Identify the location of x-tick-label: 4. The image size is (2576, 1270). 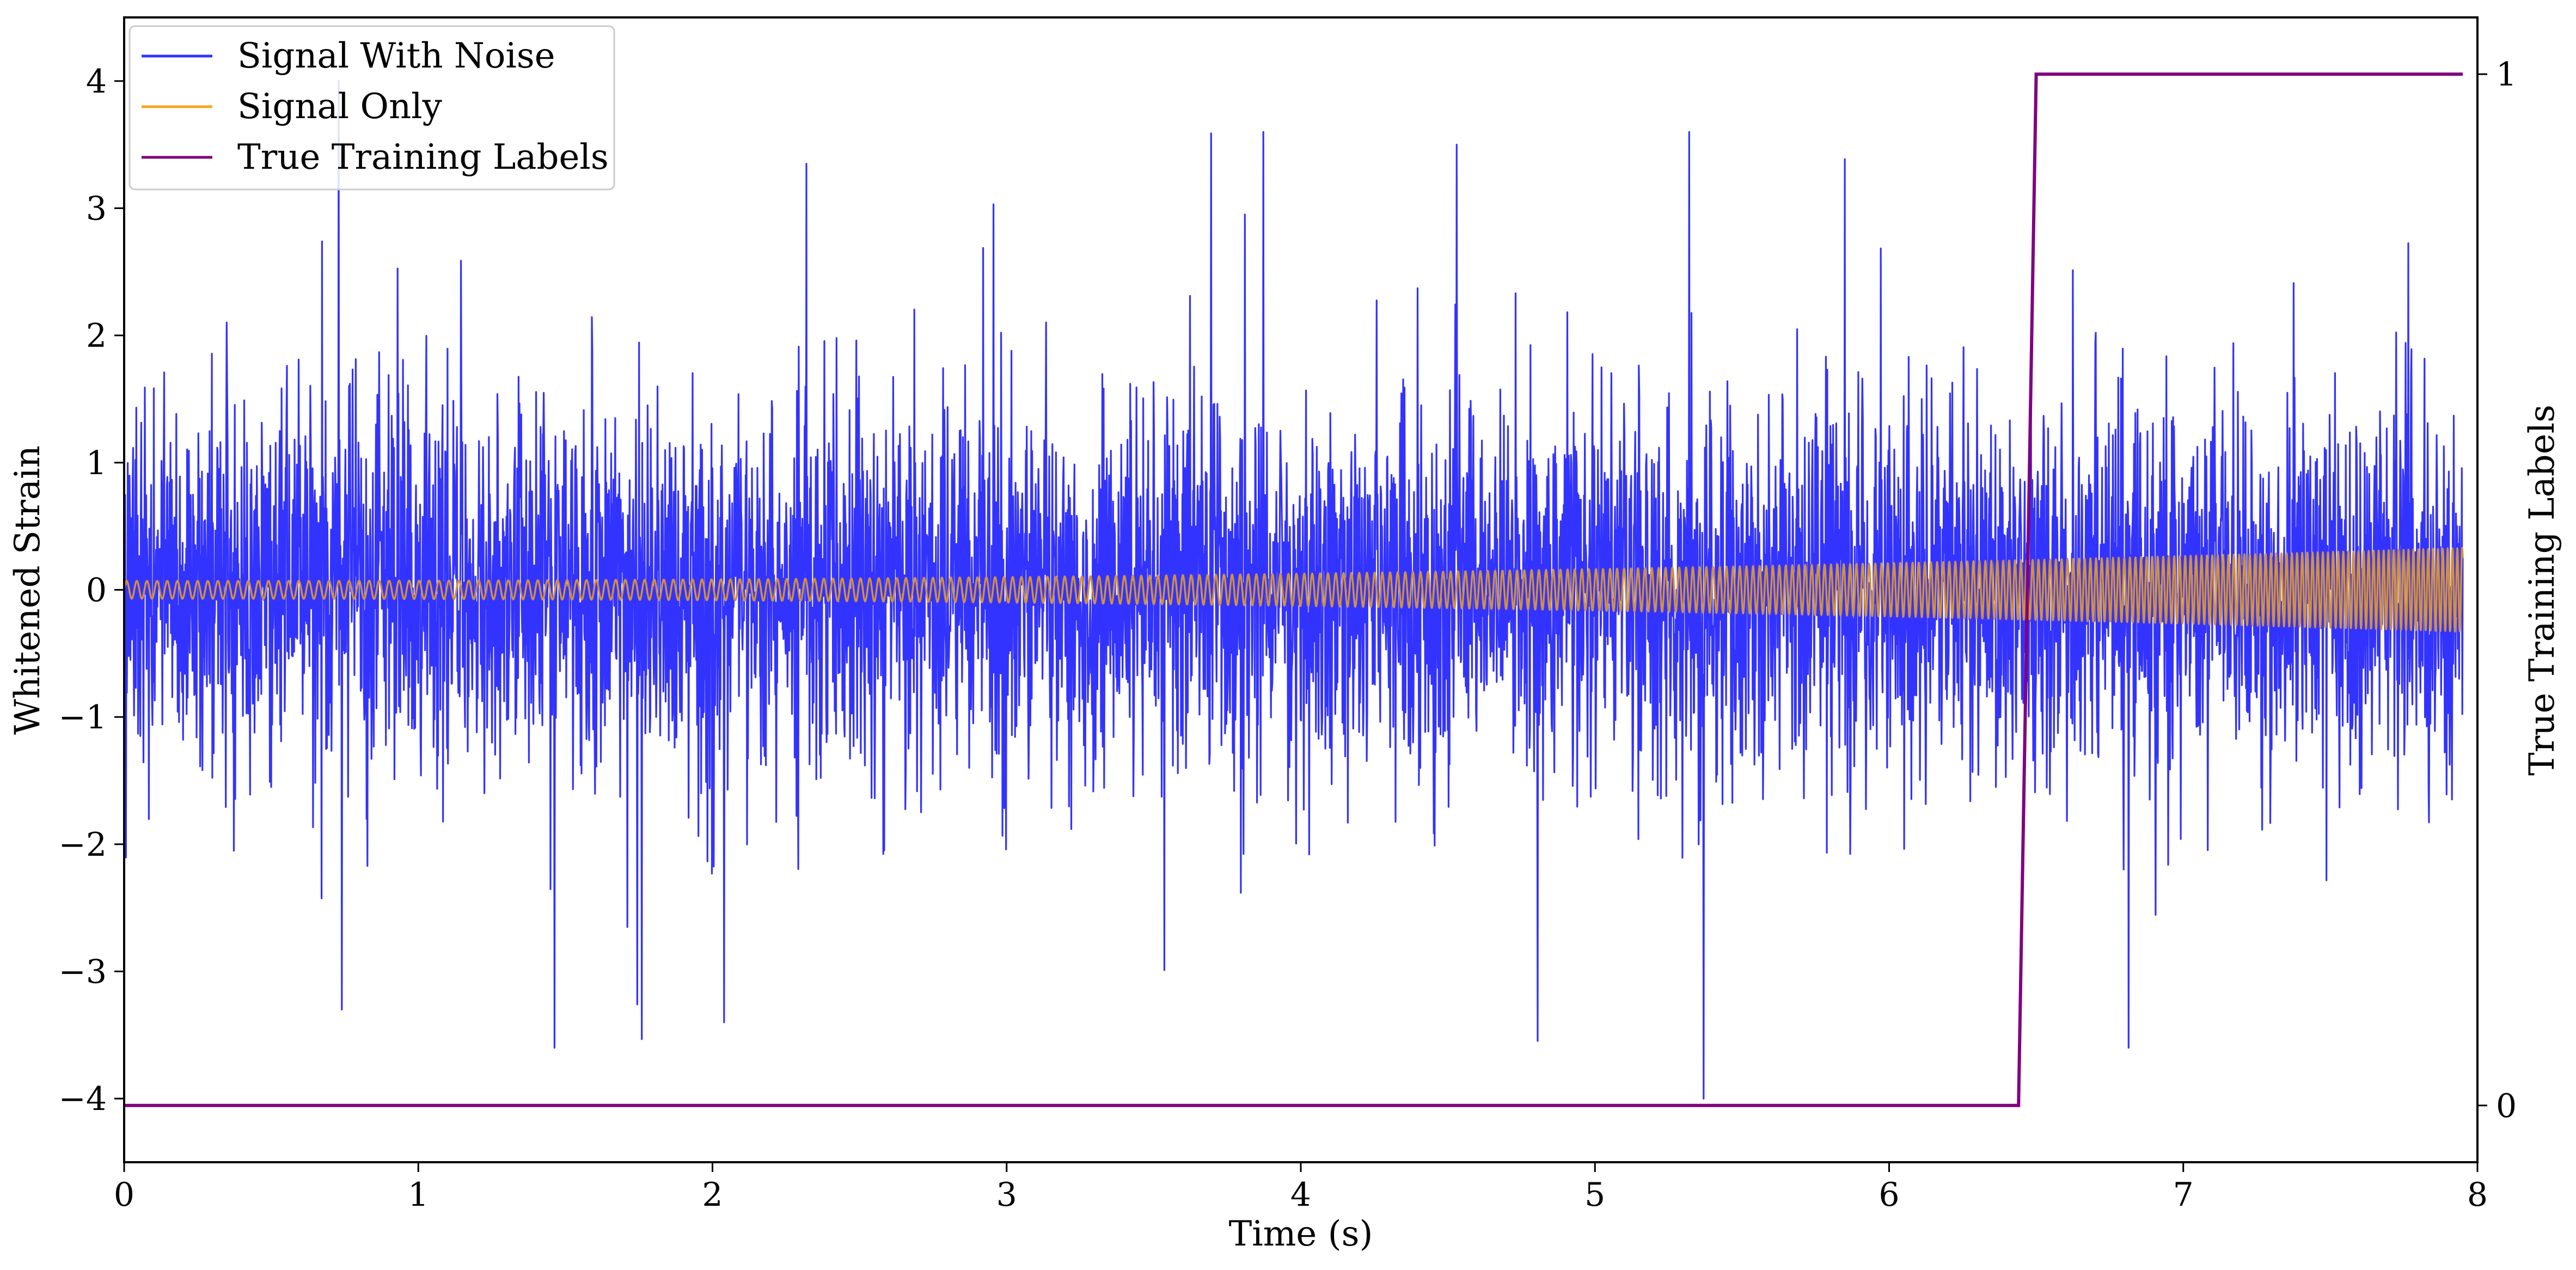
(1300, 1195).